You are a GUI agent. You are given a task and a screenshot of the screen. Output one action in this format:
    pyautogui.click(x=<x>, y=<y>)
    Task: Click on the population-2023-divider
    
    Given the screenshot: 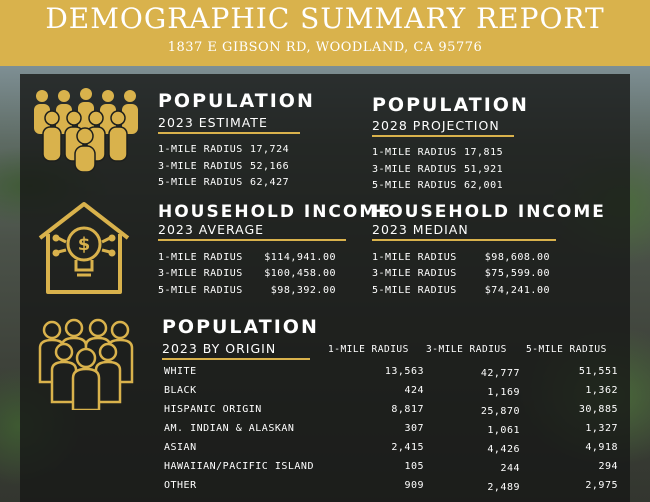 What is the action you would take?
    pyautogui.click(x=229, y=133)
    